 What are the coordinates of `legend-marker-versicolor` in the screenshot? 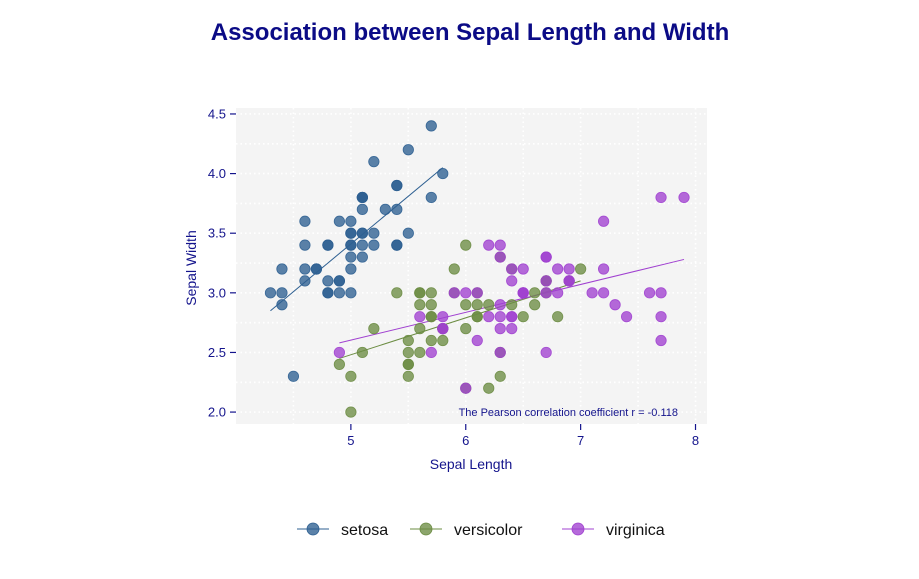 It's located at (426, 529).